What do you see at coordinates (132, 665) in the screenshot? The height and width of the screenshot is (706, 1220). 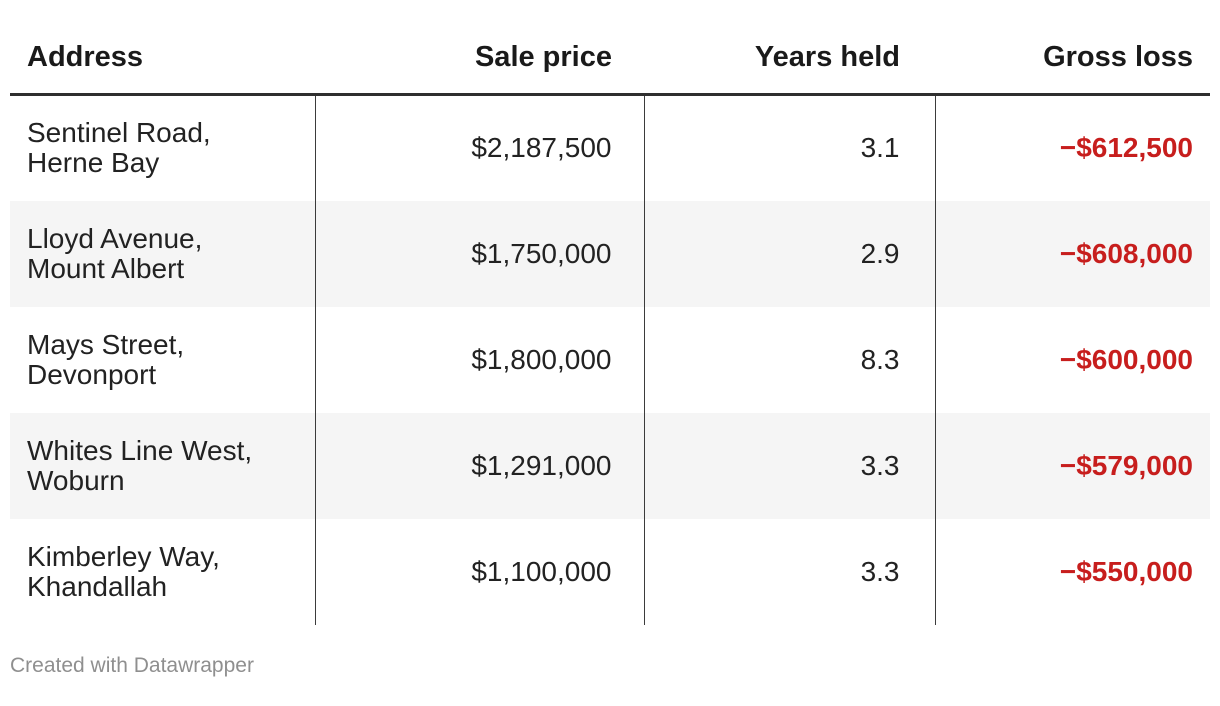 I see `datawrapper-credit-link: Created with Datawrapper` at bounding box center [132, 665].